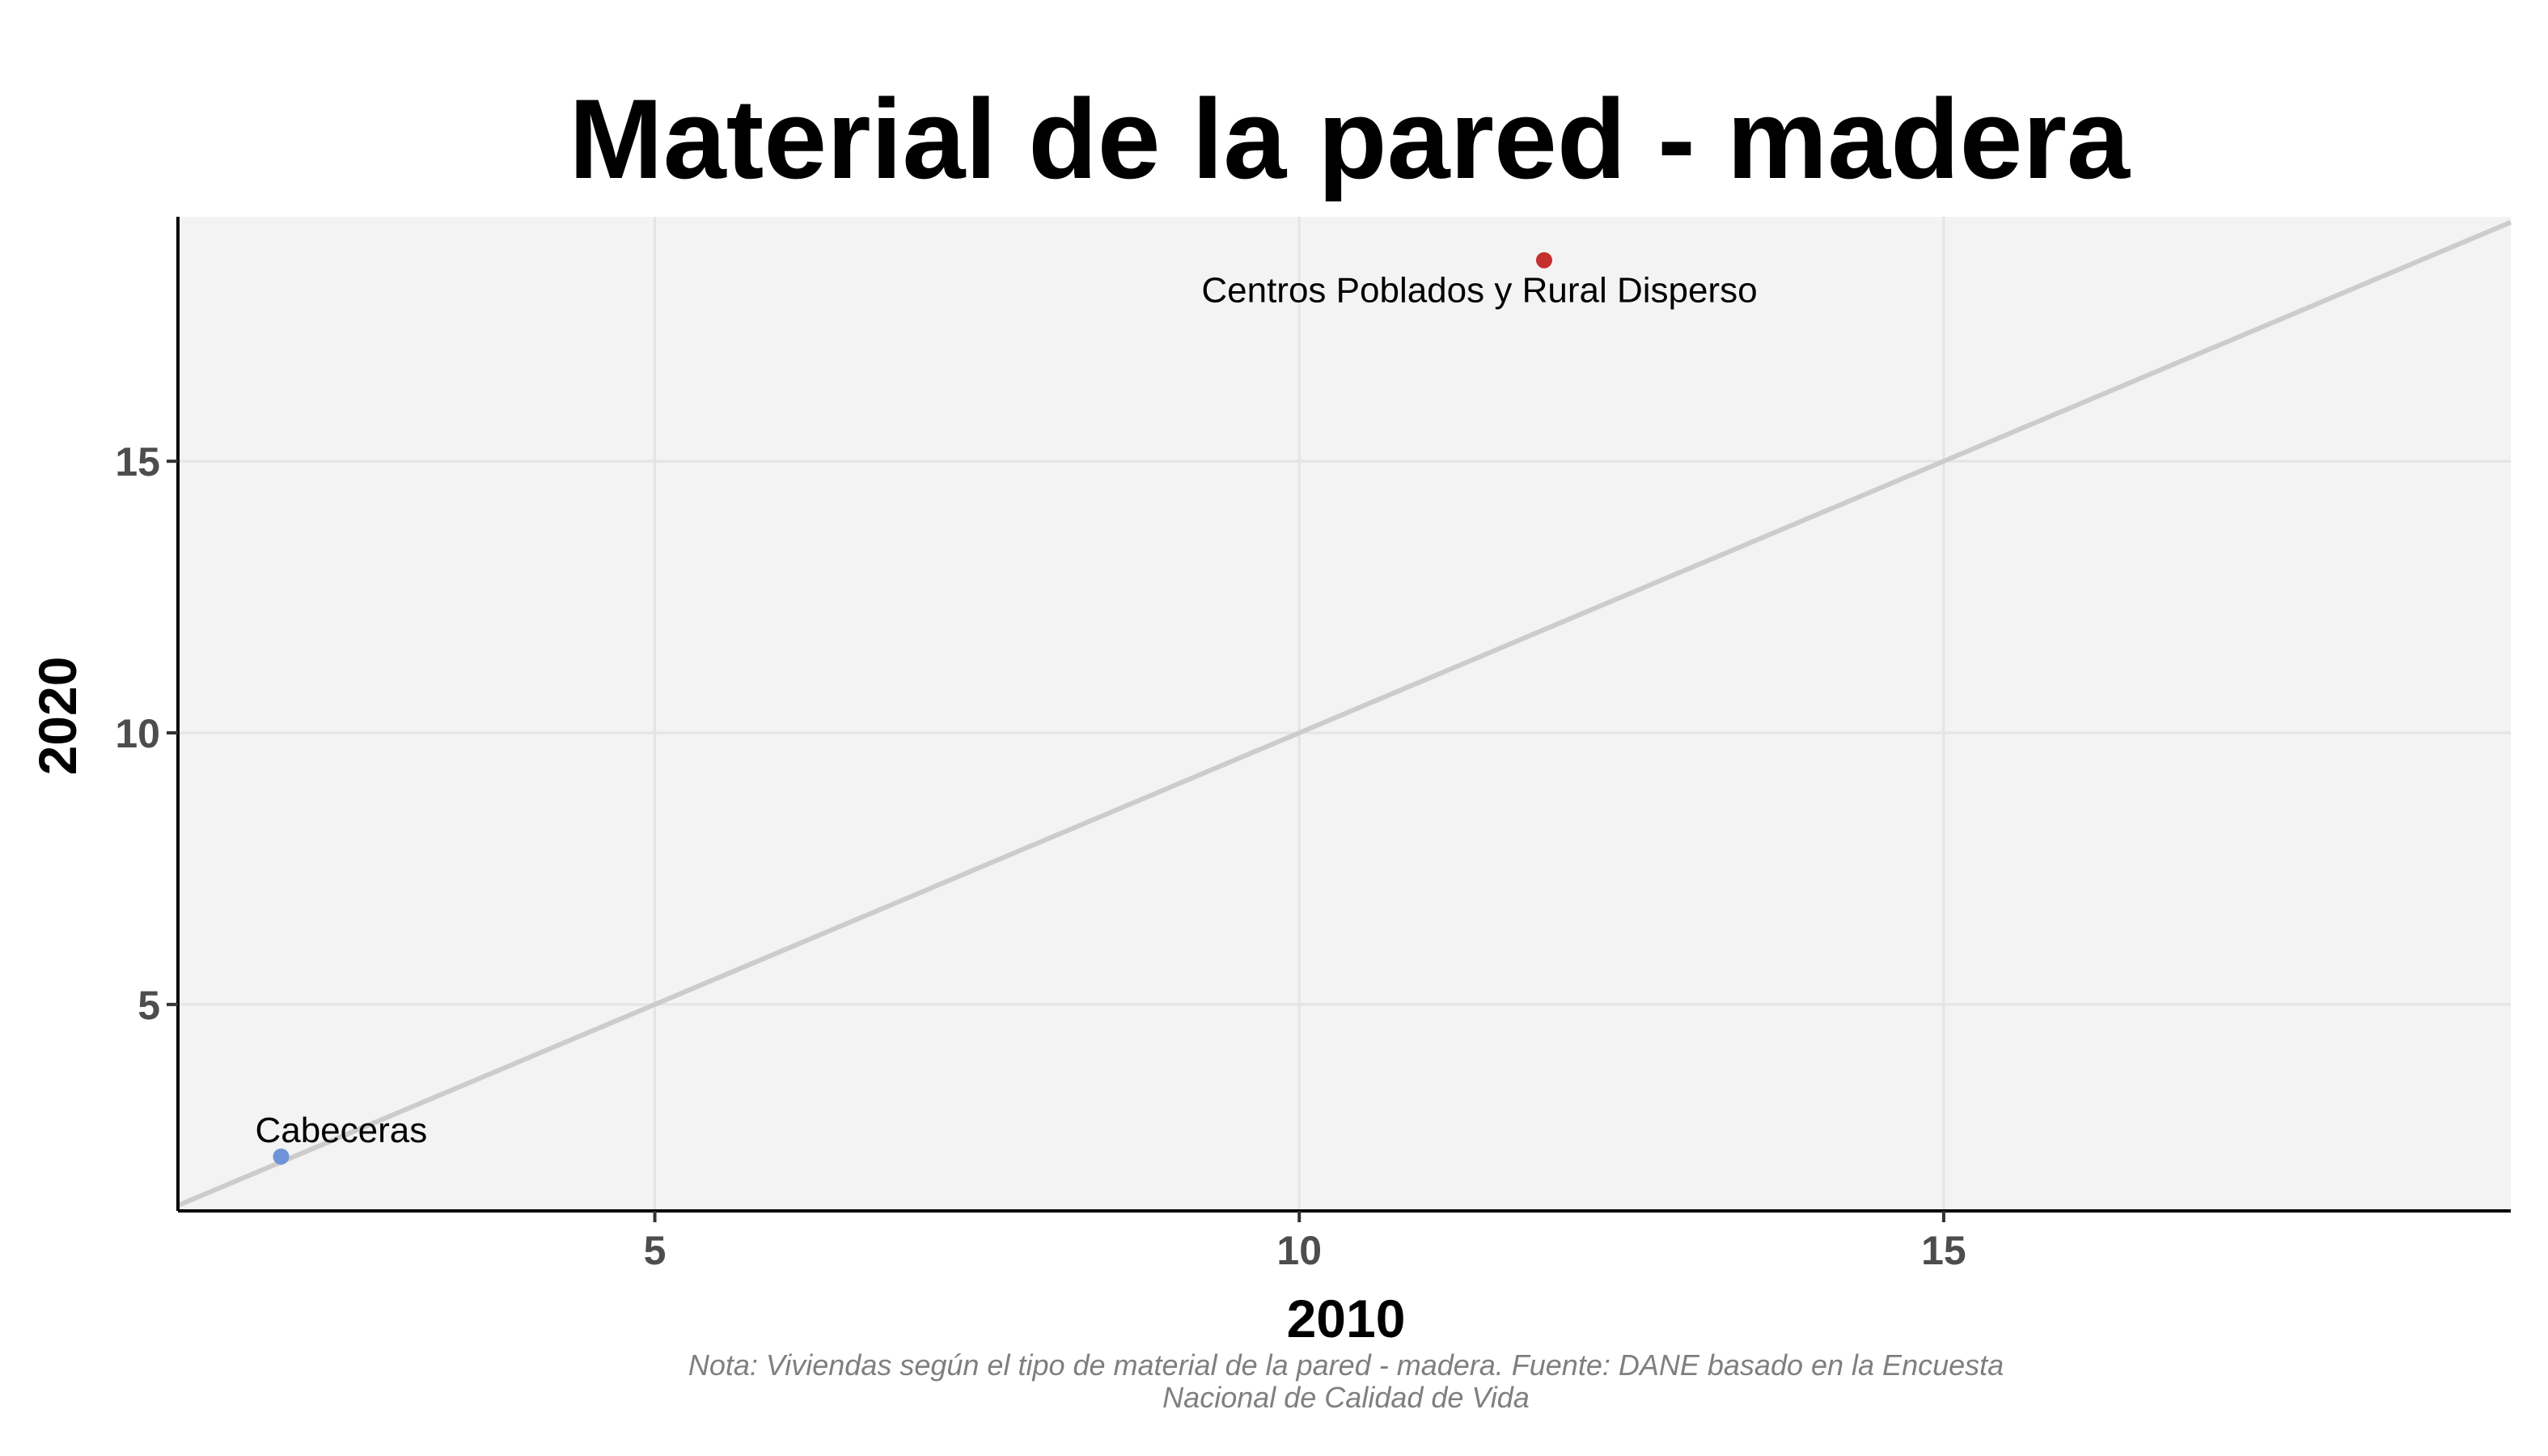  What do you see at coordinates (655, 1250) in the screenshot?
I see `x-tick-label: 5` at bounding box center [655, 1250].